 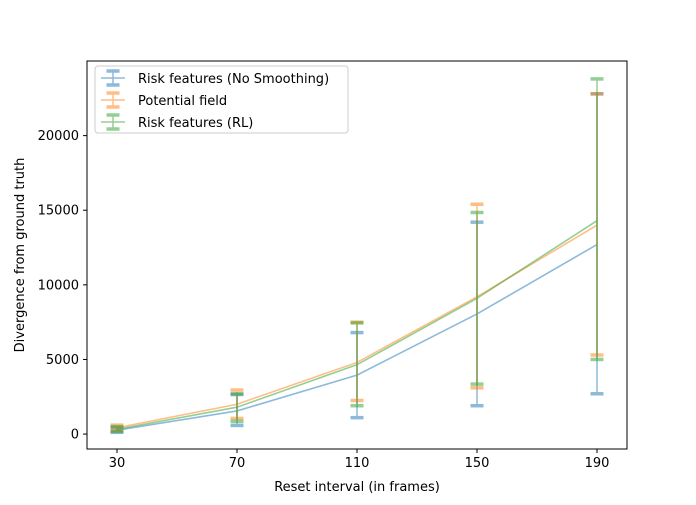 I want to click on legend-label: Risk features (No Smoothing), so click(x=233, y=79).